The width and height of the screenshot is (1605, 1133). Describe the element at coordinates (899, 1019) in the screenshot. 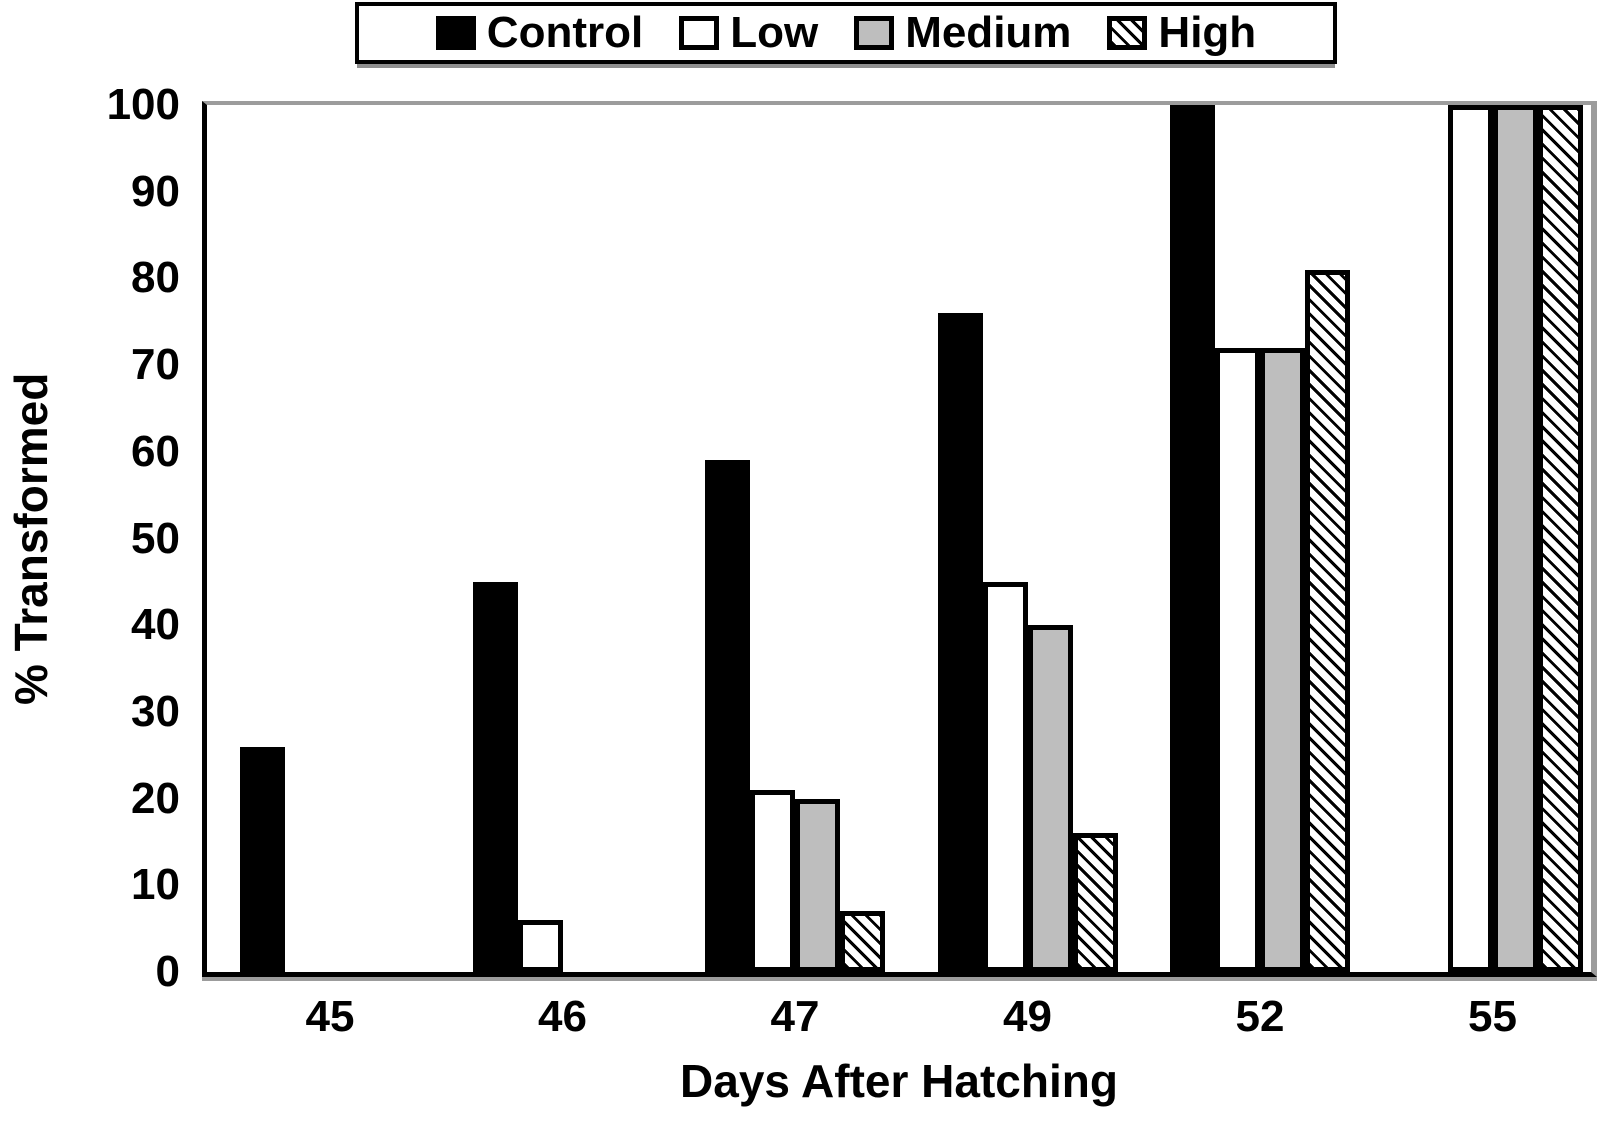

I see `x-axis-tick-labels: 45 46 47 49 52 55` at that location.